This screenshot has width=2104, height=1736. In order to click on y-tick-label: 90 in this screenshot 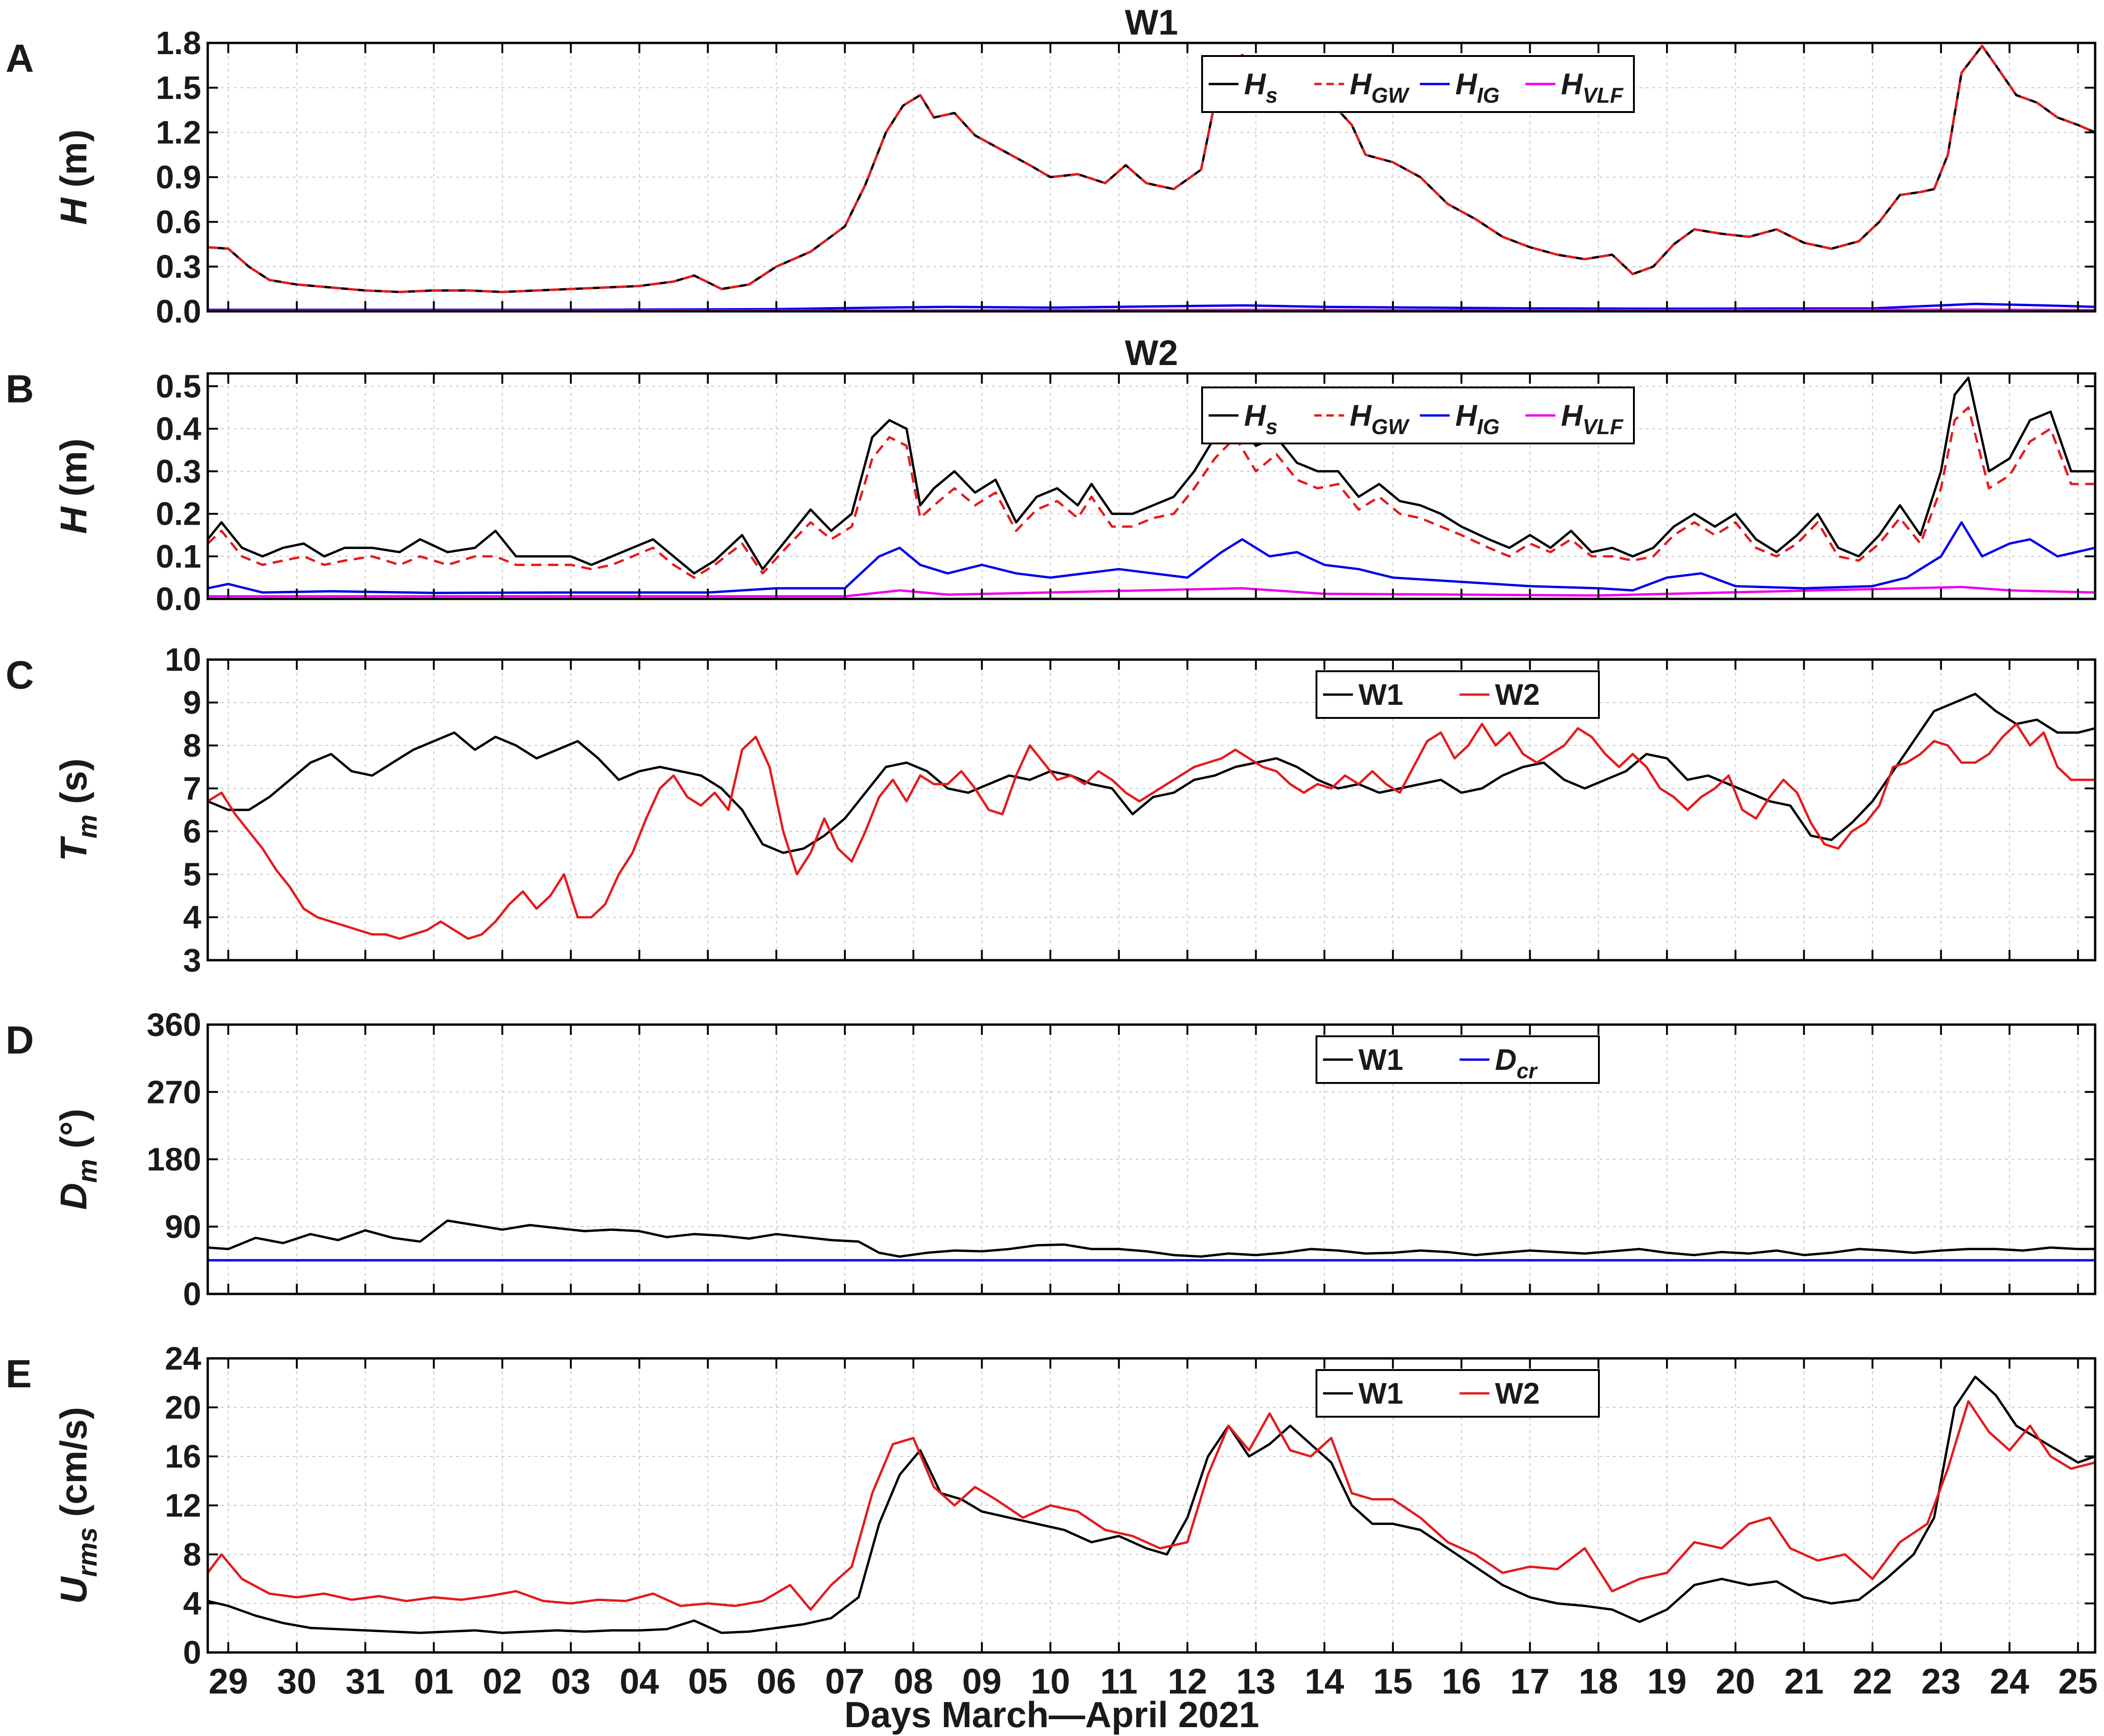, I will do `click(183, 1227)`.